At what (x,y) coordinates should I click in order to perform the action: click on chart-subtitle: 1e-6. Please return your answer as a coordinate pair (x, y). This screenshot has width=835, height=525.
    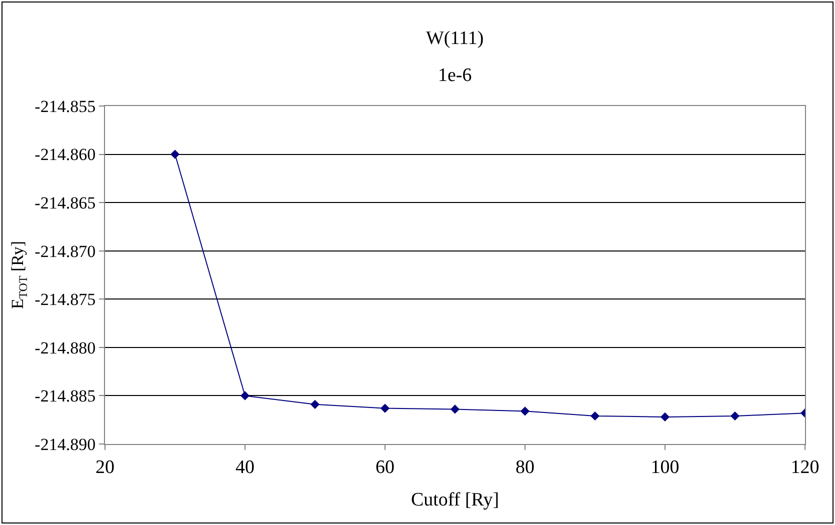
    Looking at the image, I should click on (455, 75).